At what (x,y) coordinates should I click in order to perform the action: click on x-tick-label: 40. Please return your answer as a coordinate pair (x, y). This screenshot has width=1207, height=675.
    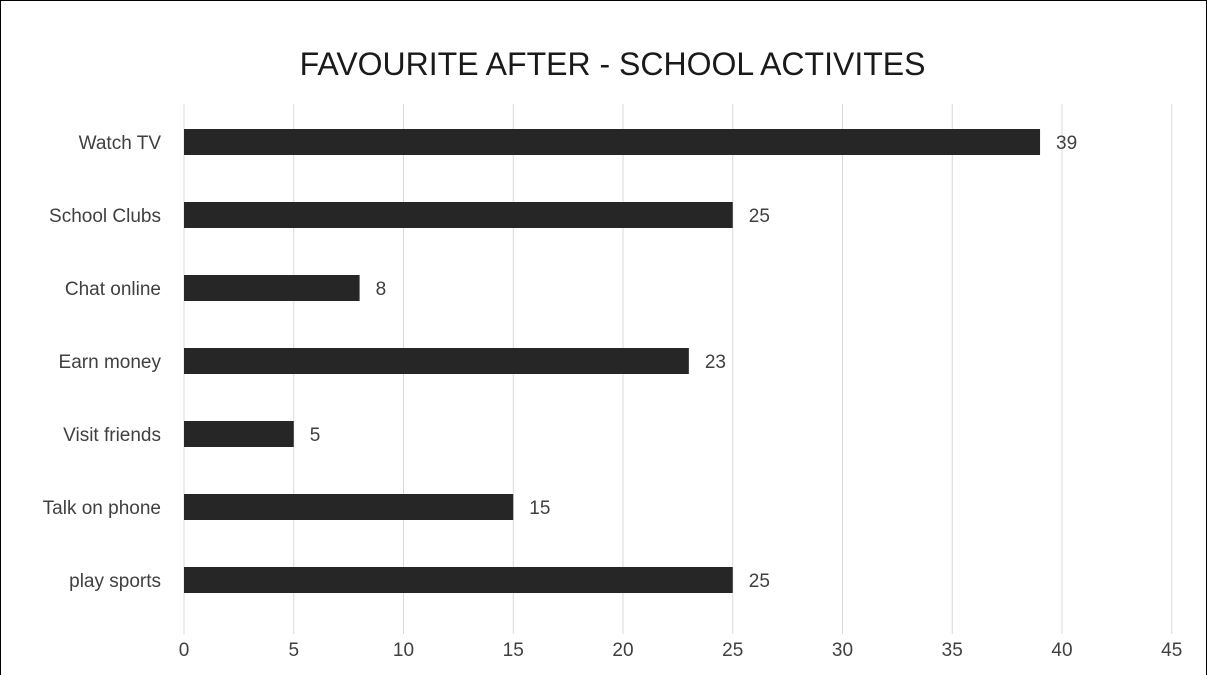
    Looking at the image, I should click on (1061, 650).